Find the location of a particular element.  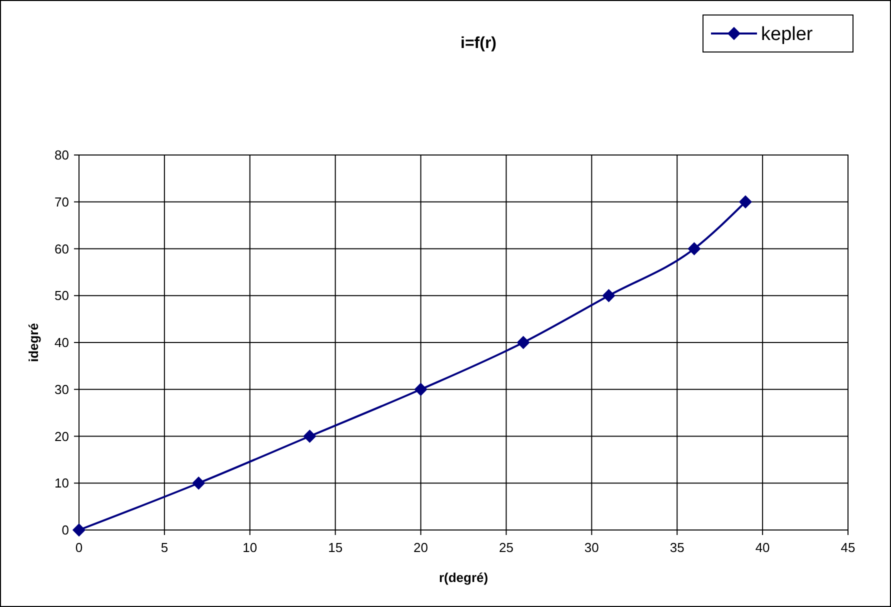

x-tick-label: 40 is located at coordinates (762, 547).